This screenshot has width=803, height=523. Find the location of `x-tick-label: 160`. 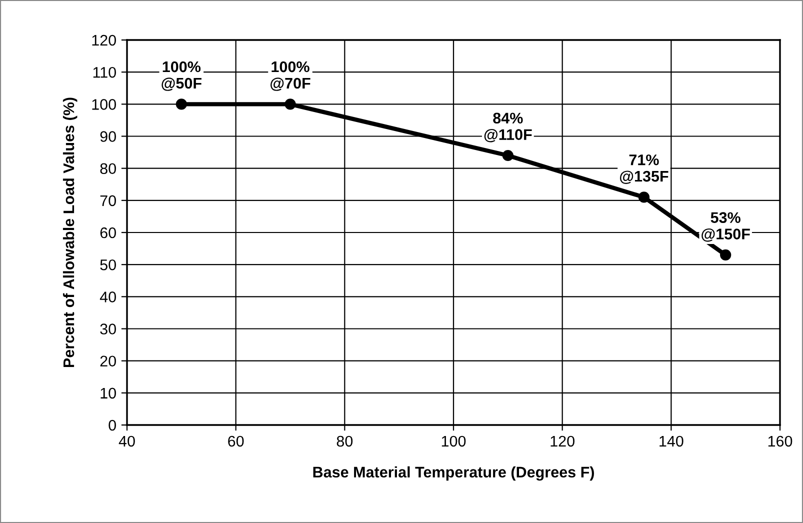

x-tick-label: 160 is located at coordinates (780, 441).